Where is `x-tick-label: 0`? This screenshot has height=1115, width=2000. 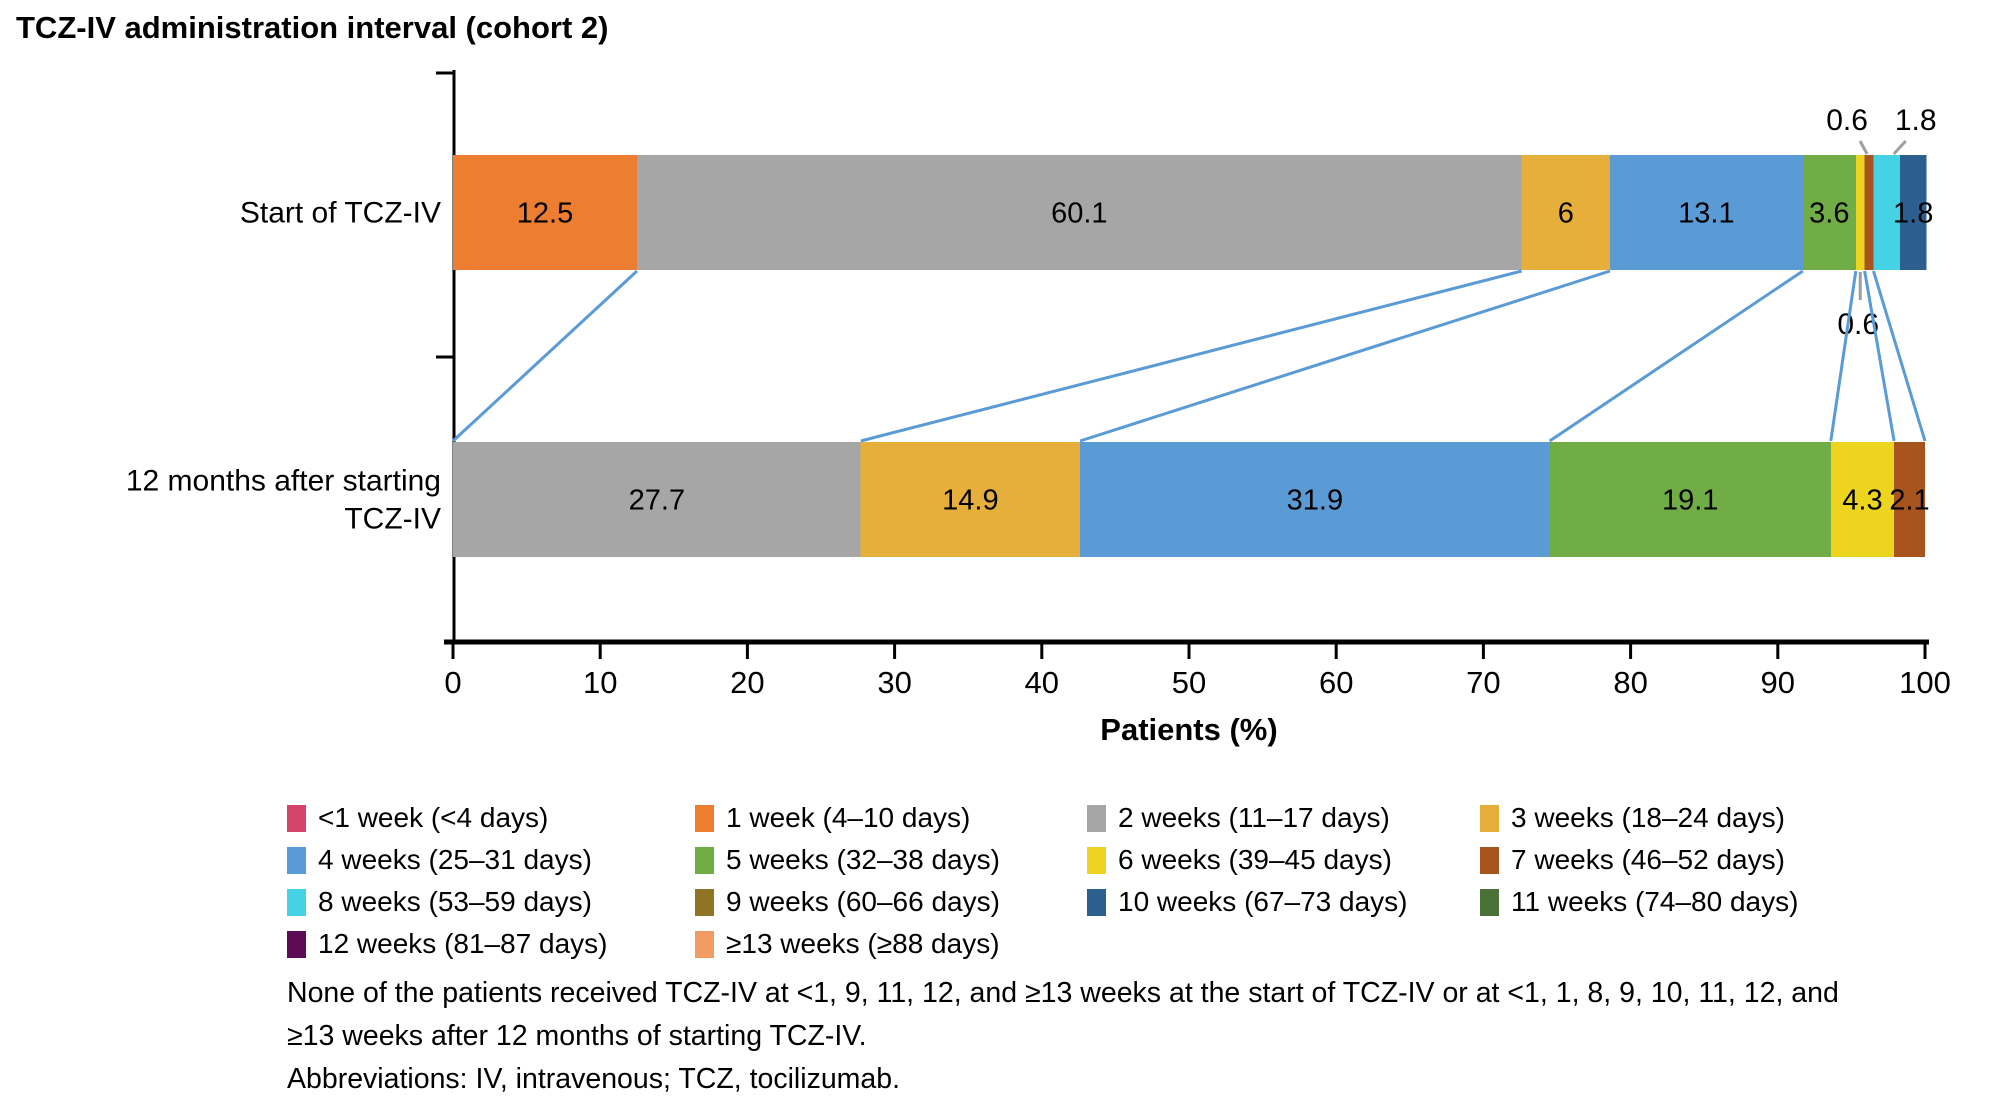 x-tick-label: 0 is located at coordinates (452, 682).